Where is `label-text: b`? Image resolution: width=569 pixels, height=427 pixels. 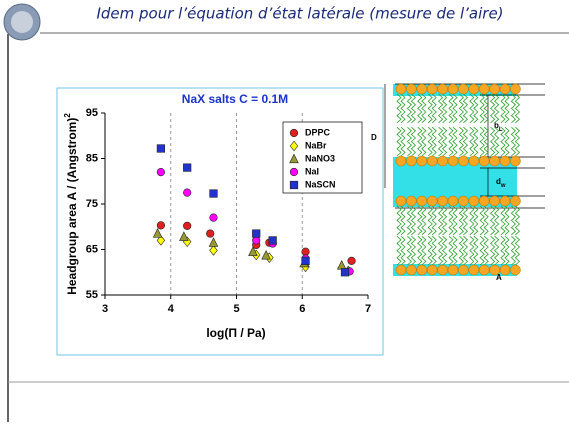 label-text: b is located at coordinates (496, 125).